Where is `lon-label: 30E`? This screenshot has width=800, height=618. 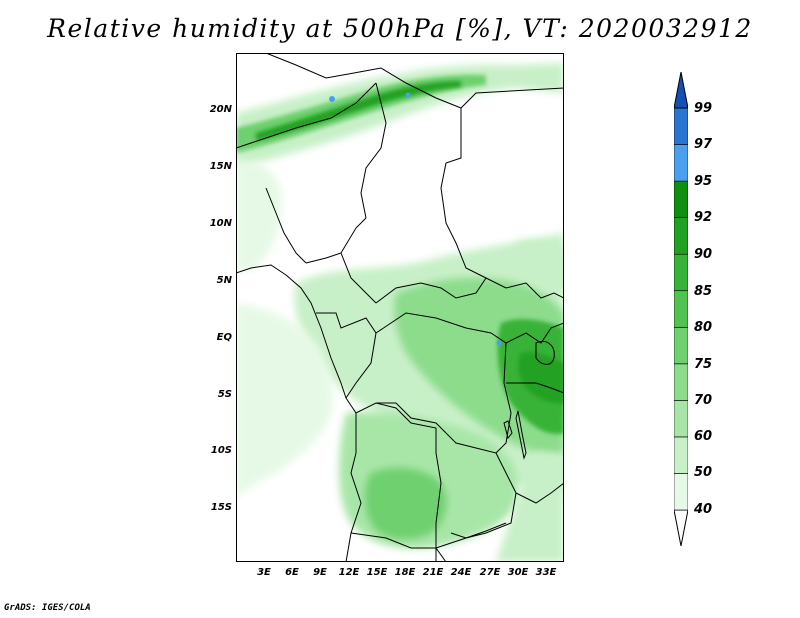
lon-label: 30E is located at coordinates (518, 572).